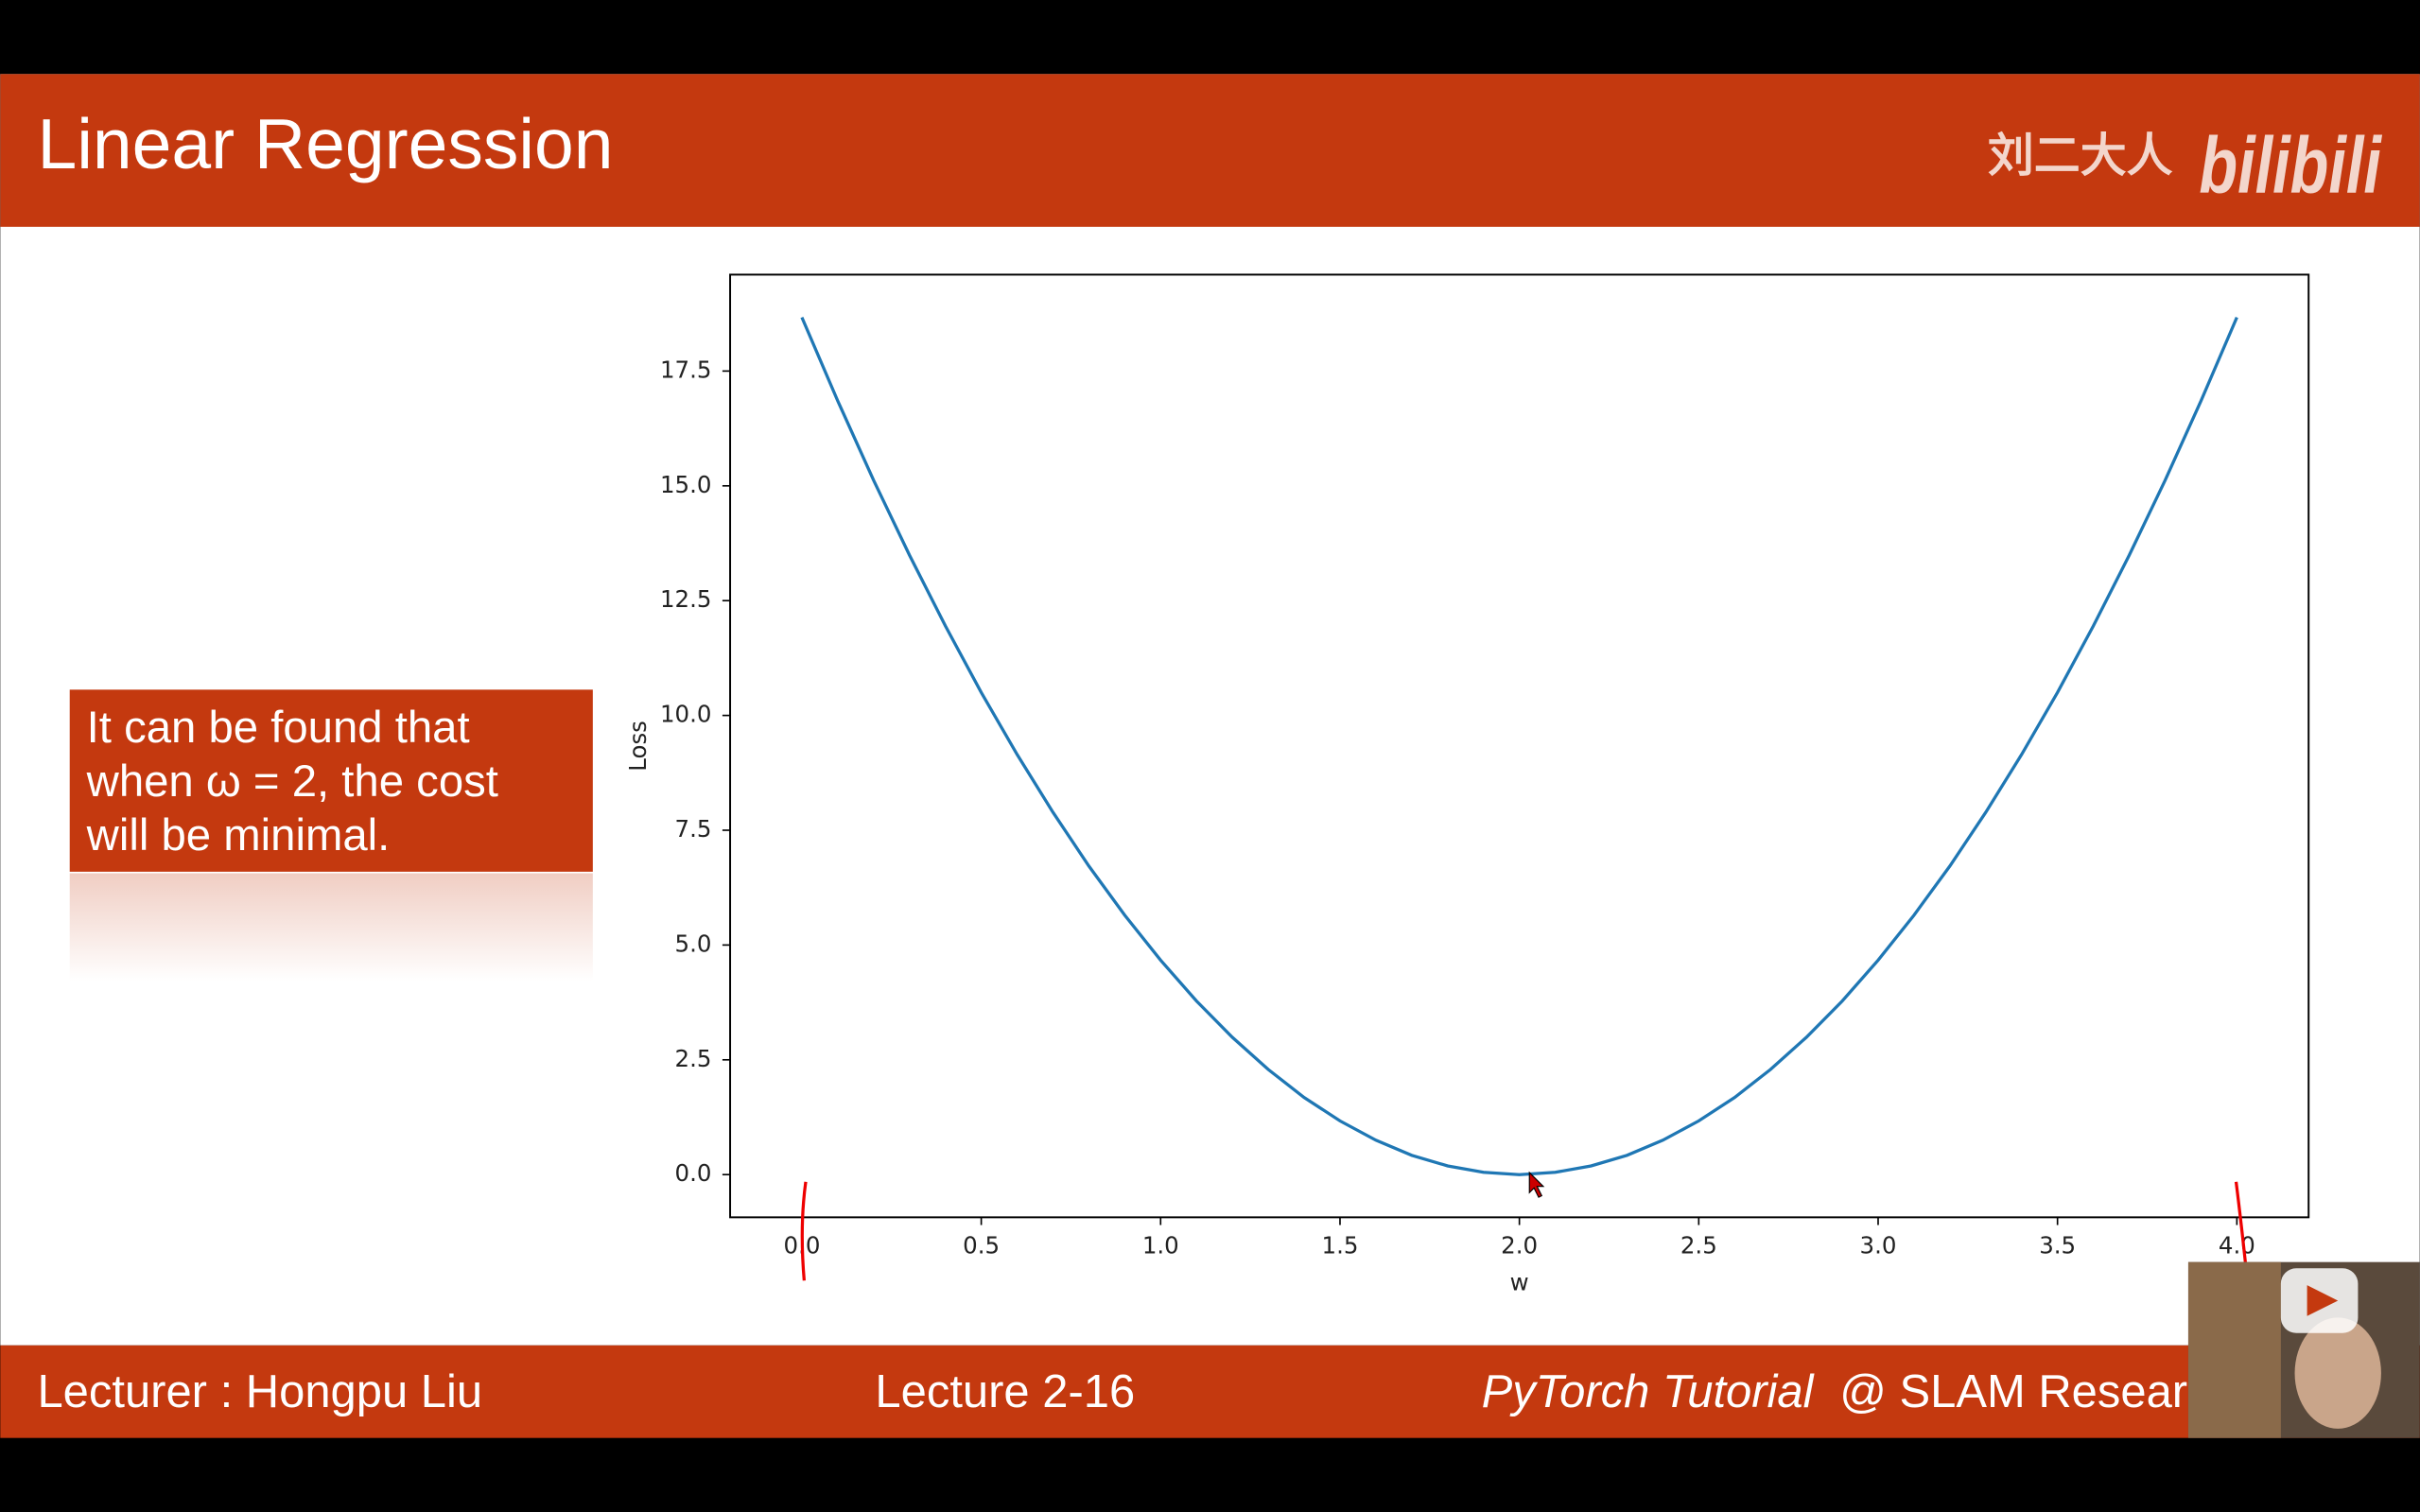 This screenshot has height=1512, width=2420. What do you see at coordinates (693, 1058) in the screenshot?
I see `y-tick-label: 2.5` at bounding box center [693, 1058].